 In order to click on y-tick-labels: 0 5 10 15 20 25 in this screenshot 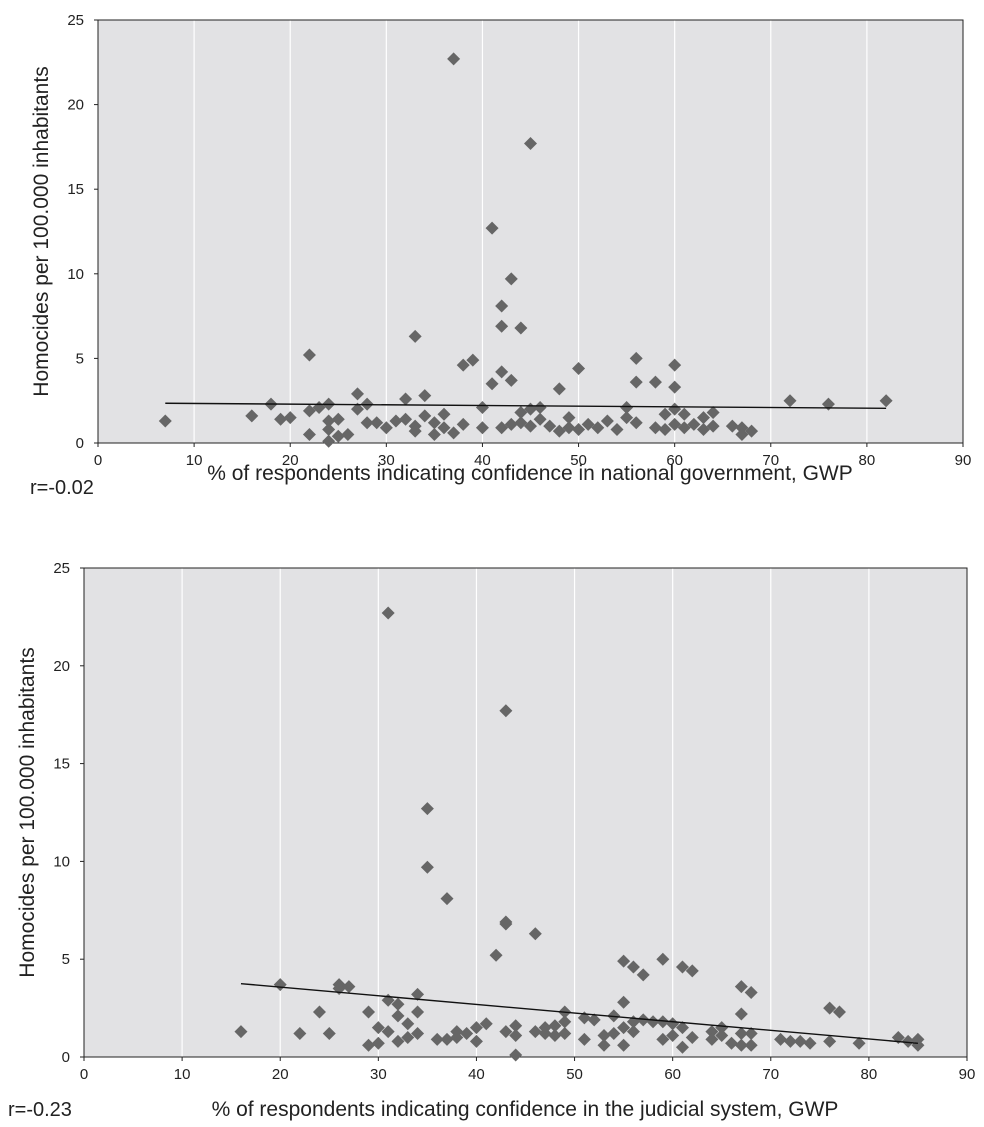, I will do `click(68, 813)`.